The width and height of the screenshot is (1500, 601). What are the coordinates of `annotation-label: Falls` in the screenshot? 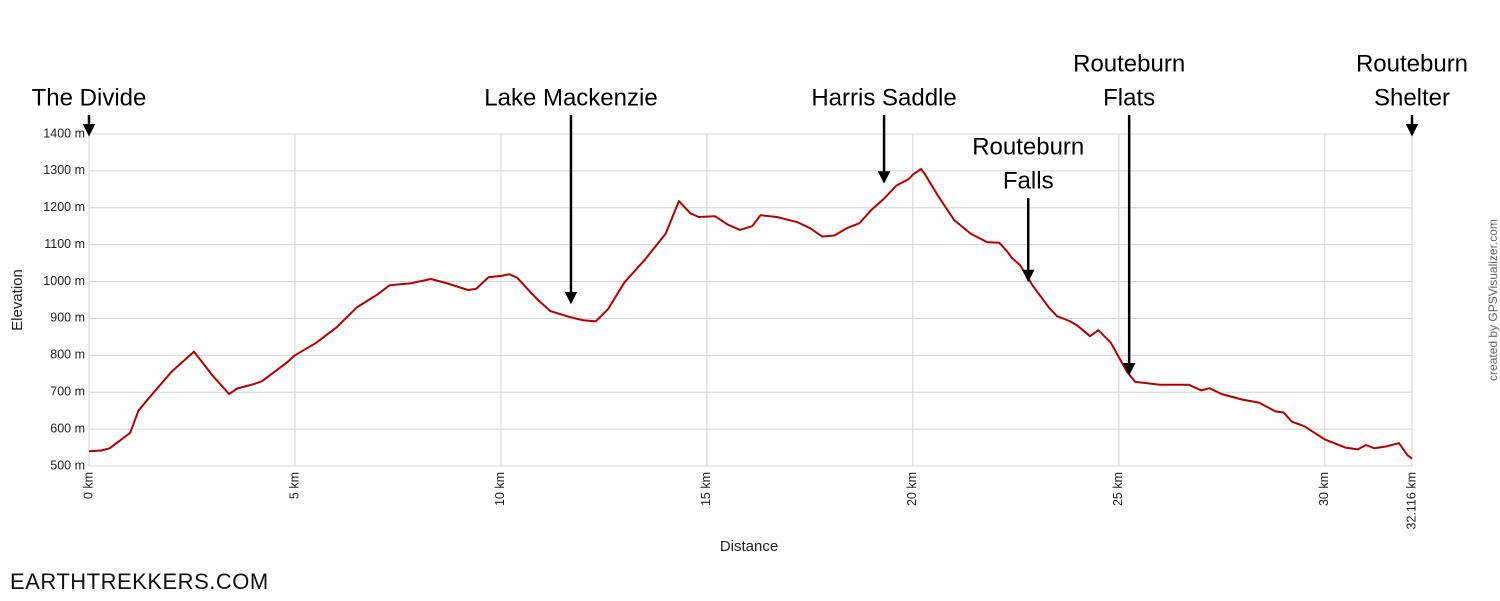 It's located at (1028, 180).